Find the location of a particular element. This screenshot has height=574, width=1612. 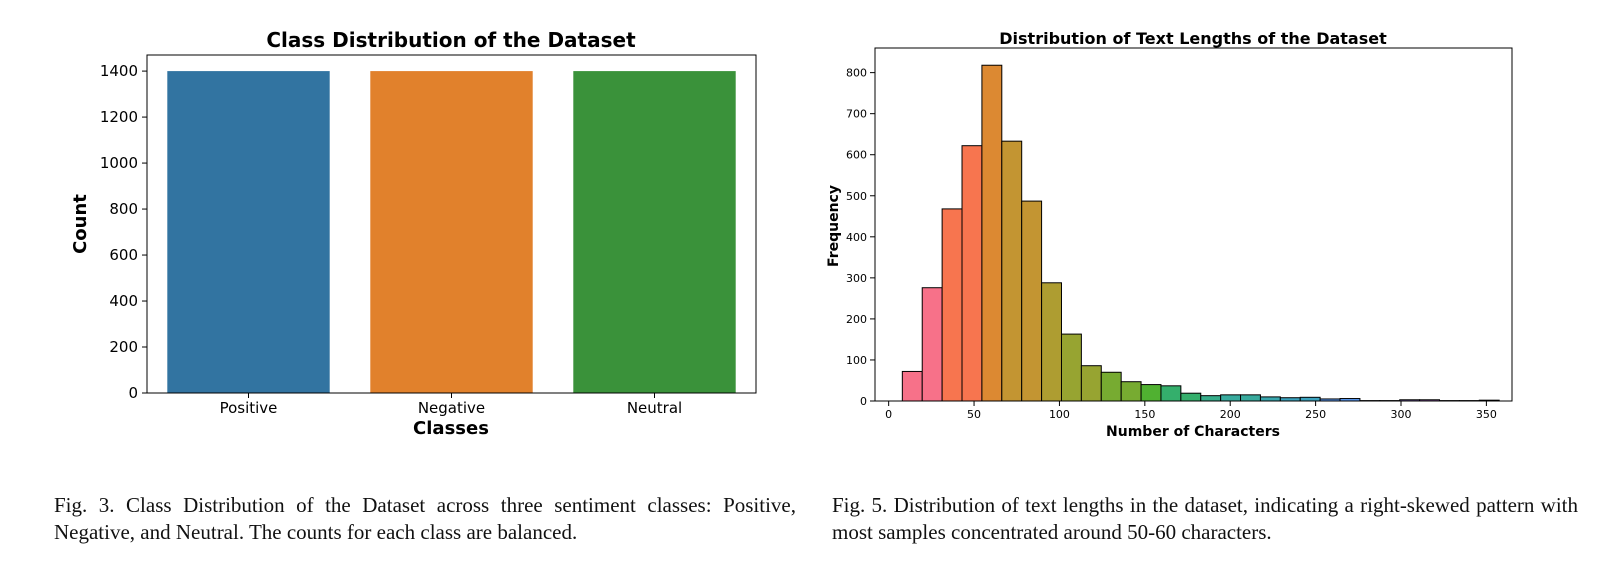

y-axis-label: Count is located at coordinates (80, 224).